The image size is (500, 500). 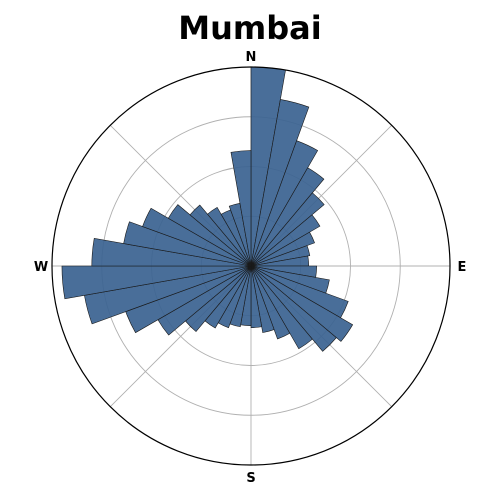 I want to click on direction-label-w: W, so click(x=41, y=267).